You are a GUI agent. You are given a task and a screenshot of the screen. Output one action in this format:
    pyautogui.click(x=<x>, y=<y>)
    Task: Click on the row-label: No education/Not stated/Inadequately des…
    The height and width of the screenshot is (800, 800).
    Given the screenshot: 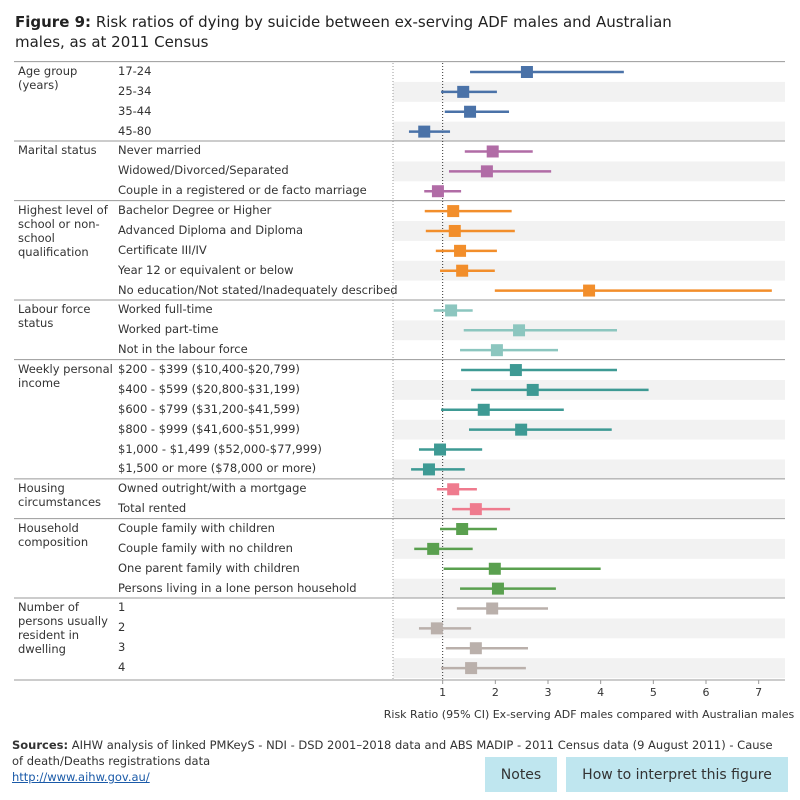 What is the action you would take?
    pyautogui.click(x=258, y=289)
    